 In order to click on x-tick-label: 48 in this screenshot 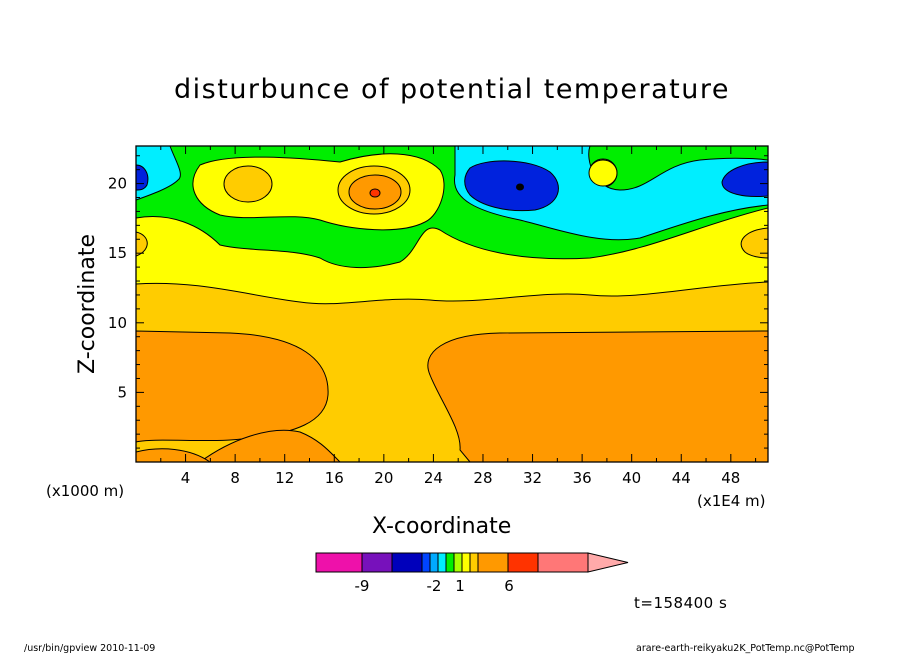, I will do `click(730, 478)`.